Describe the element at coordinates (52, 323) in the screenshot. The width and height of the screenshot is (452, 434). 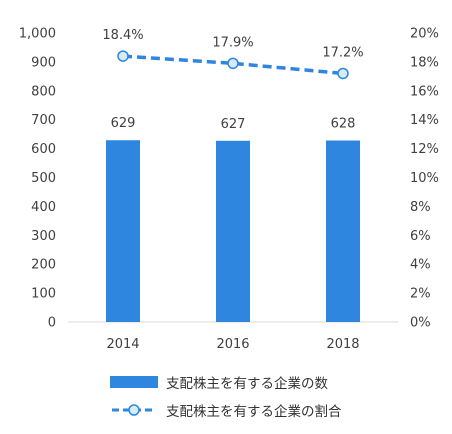
I see `y-left-tick-label: 0` at that location.